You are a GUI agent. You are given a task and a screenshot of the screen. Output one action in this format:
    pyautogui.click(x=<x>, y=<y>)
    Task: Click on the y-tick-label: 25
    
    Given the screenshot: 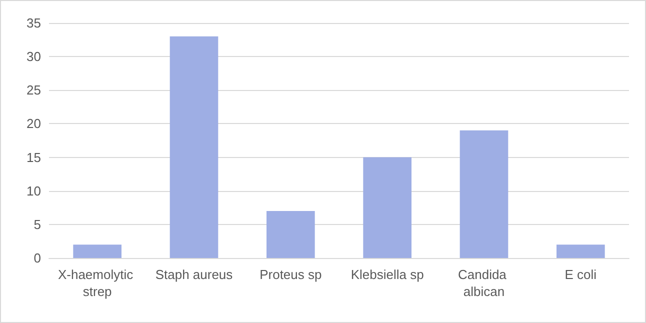 What is the action you would take?
    pyautogui.click(x=33, y=90)
    